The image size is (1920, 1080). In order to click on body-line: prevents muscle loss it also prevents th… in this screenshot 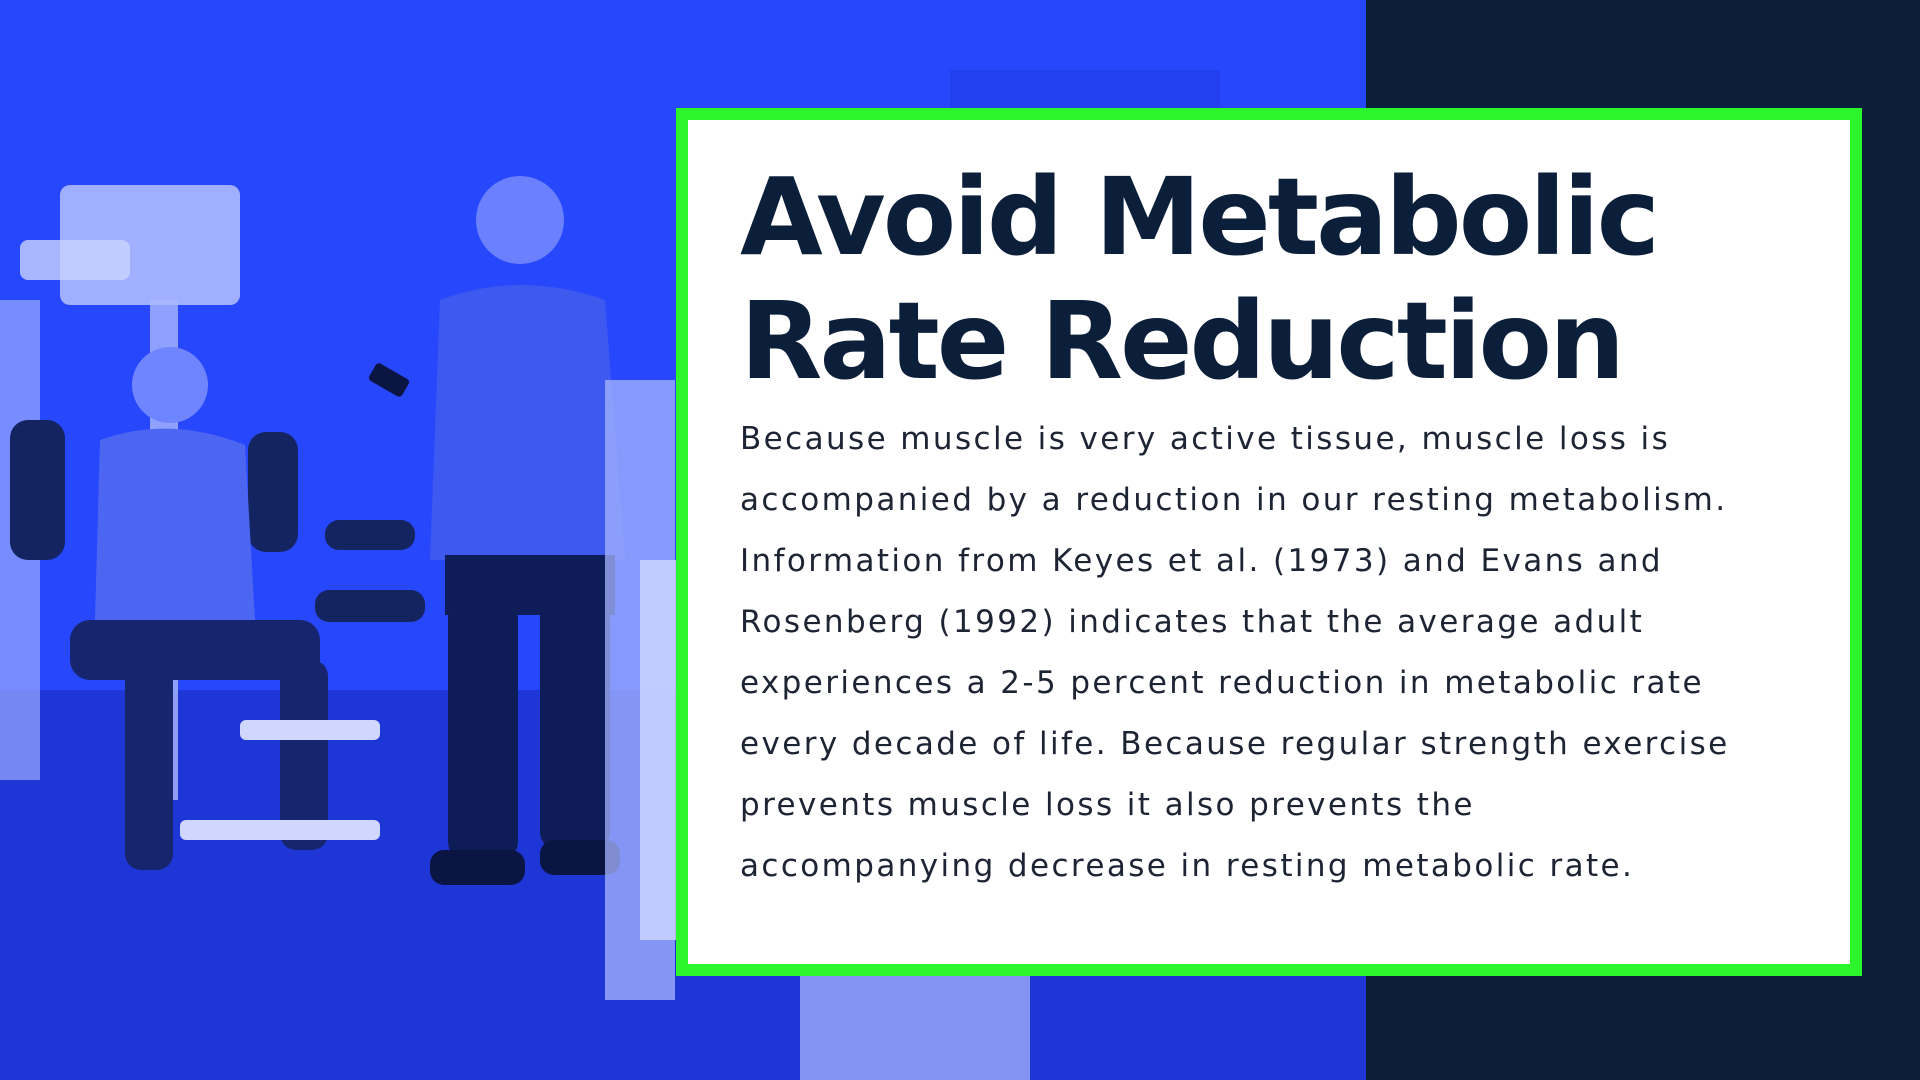, I will do `click(1107, 805)`.